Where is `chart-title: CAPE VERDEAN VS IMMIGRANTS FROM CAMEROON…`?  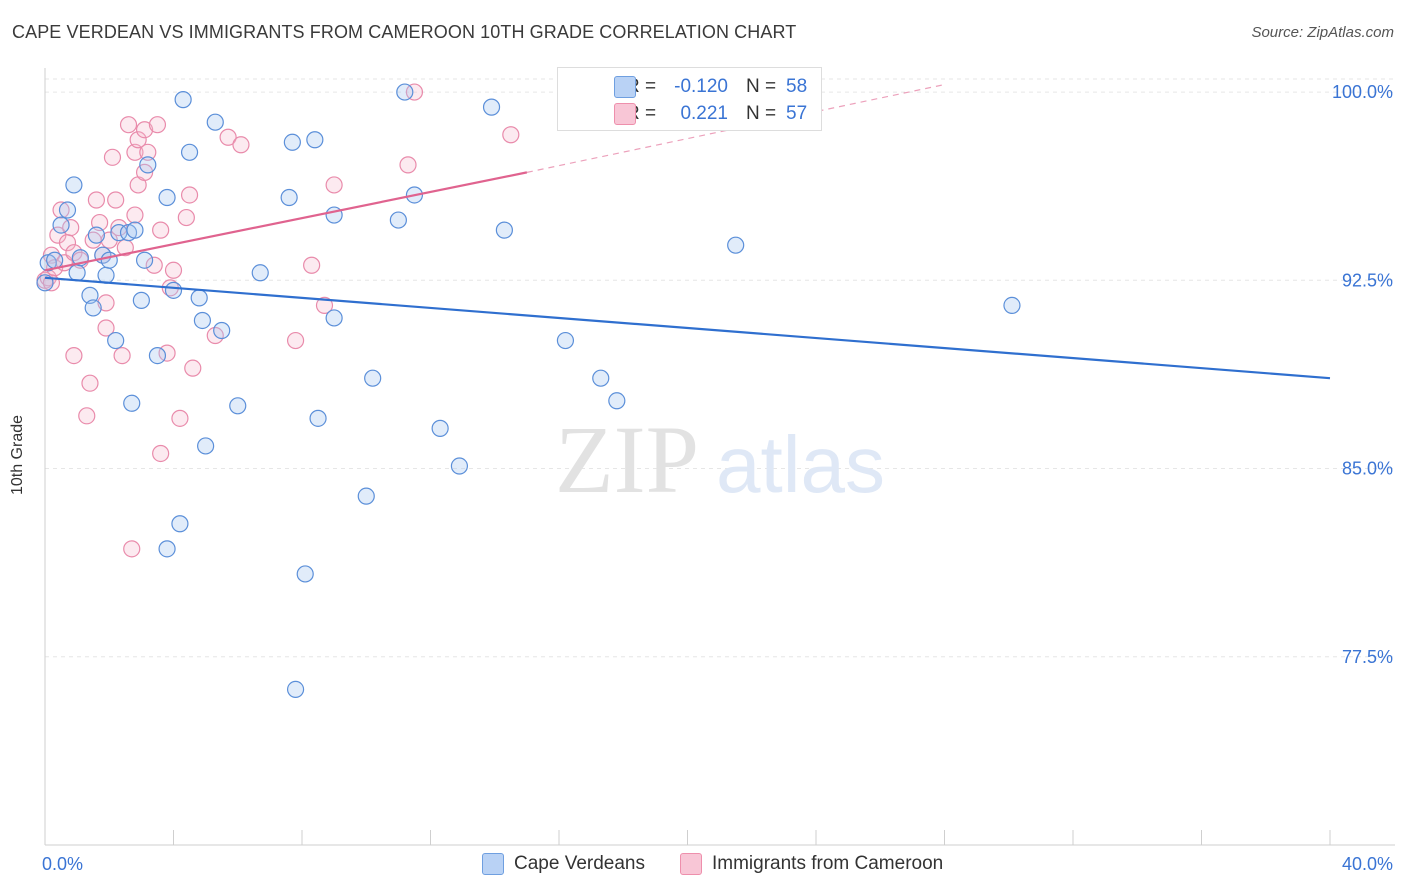
chart-title: CAPE VERDEAN VS IMMIGRANTS FROM CAMEROON… is located at coordinates (404, 32).